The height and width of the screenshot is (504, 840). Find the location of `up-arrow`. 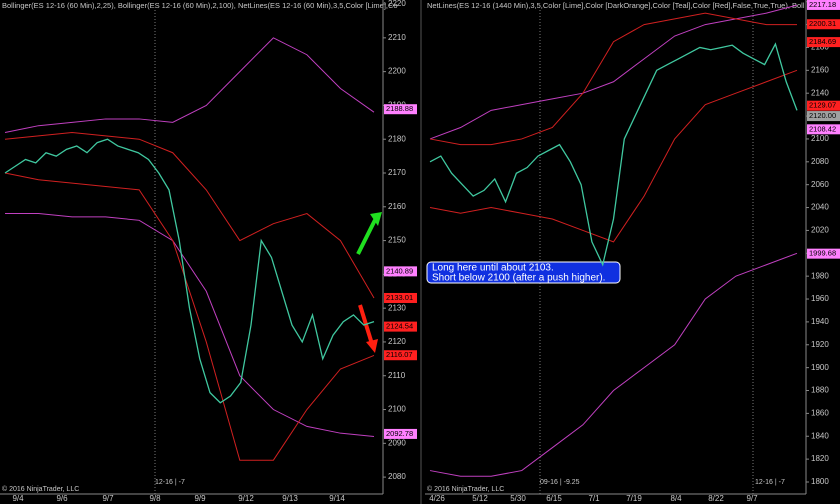

up-arrow is located at coordinates (366, 237).